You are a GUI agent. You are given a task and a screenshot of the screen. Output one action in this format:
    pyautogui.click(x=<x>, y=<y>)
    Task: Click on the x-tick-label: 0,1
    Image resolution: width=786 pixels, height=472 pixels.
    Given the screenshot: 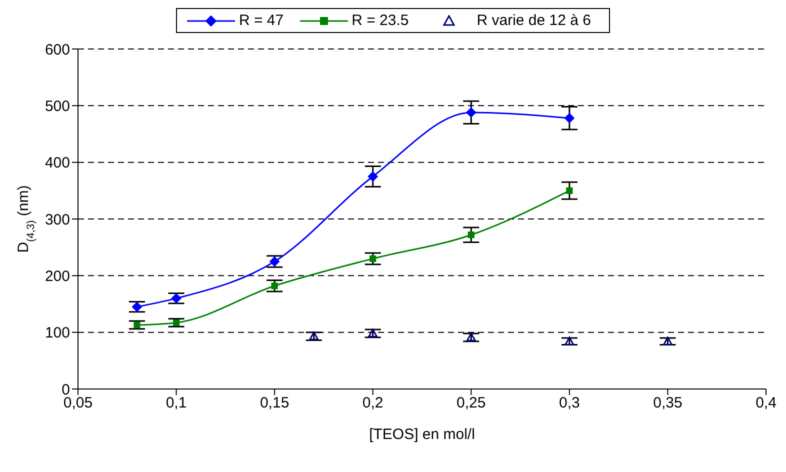 What is the action you would take?
    pyautogui.click(x=176, y=403)
    